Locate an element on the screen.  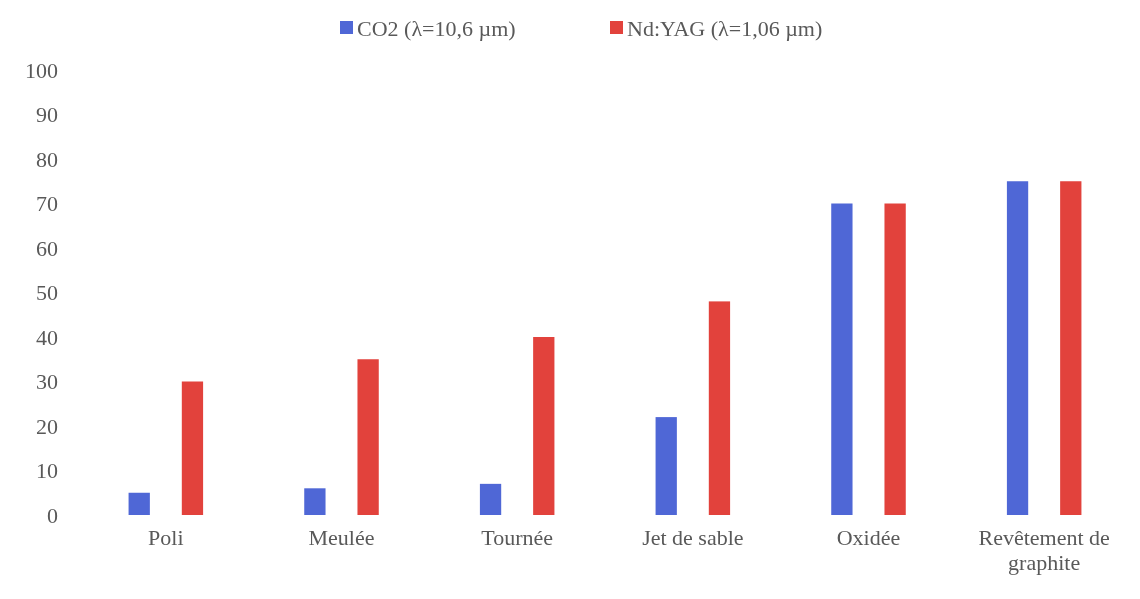
y-tick-label: 80 is located at coordinates (47, 159).